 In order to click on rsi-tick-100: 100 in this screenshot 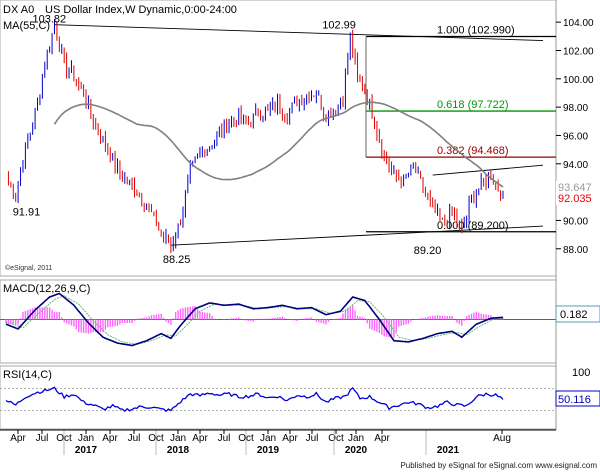, I will do `click(581, 373)`.